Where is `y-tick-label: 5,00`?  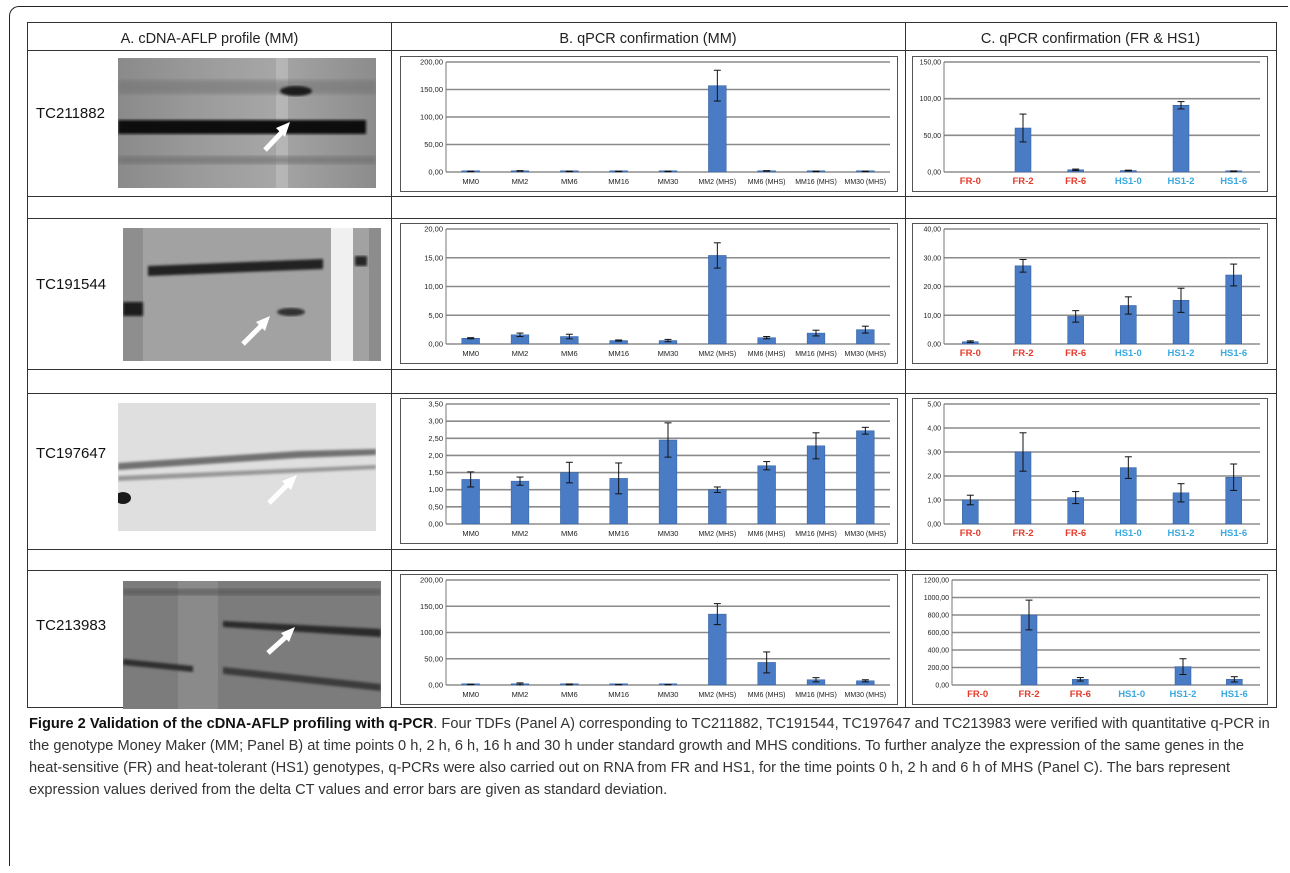 y-tick-label: 5,00 is located at coordinates (435, 315).